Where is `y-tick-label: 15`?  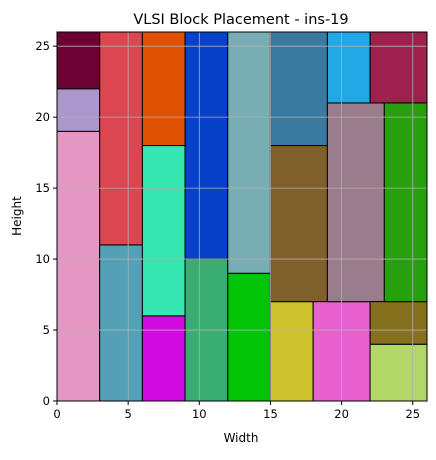
y-tick-label: 15 is located at coordinates (42, 188).